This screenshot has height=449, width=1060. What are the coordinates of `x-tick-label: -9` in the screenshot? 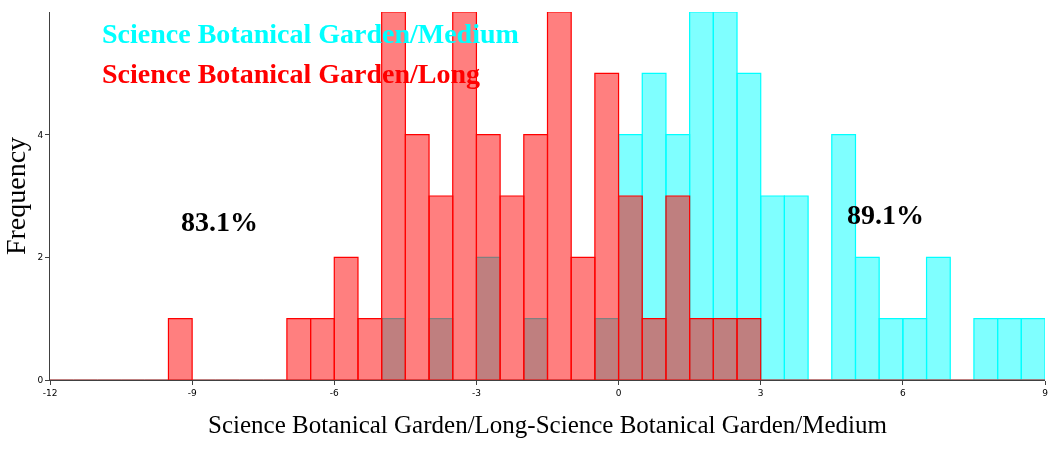 It's located at (192, 392).